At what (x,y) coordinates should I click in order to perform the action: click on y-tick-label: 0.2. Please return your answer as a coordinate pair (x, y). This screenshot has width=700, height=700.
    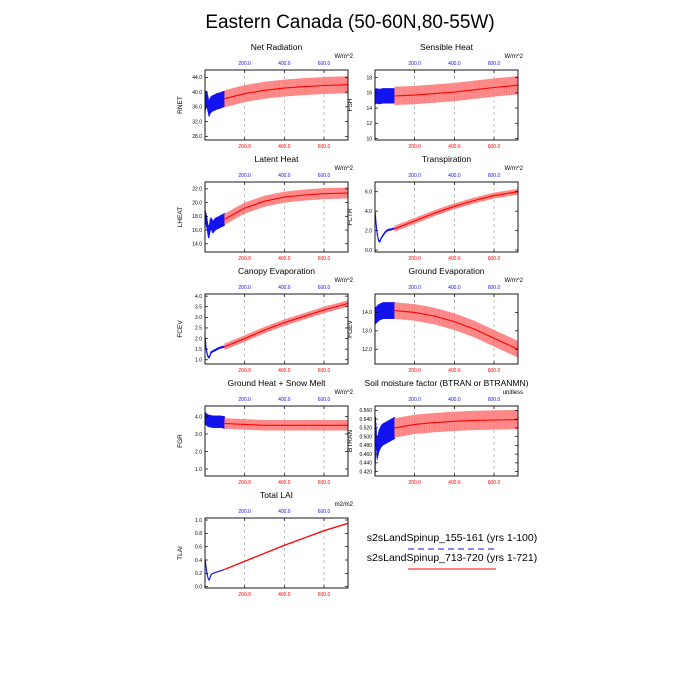
    Looking at the image, I should click on (198, 574).